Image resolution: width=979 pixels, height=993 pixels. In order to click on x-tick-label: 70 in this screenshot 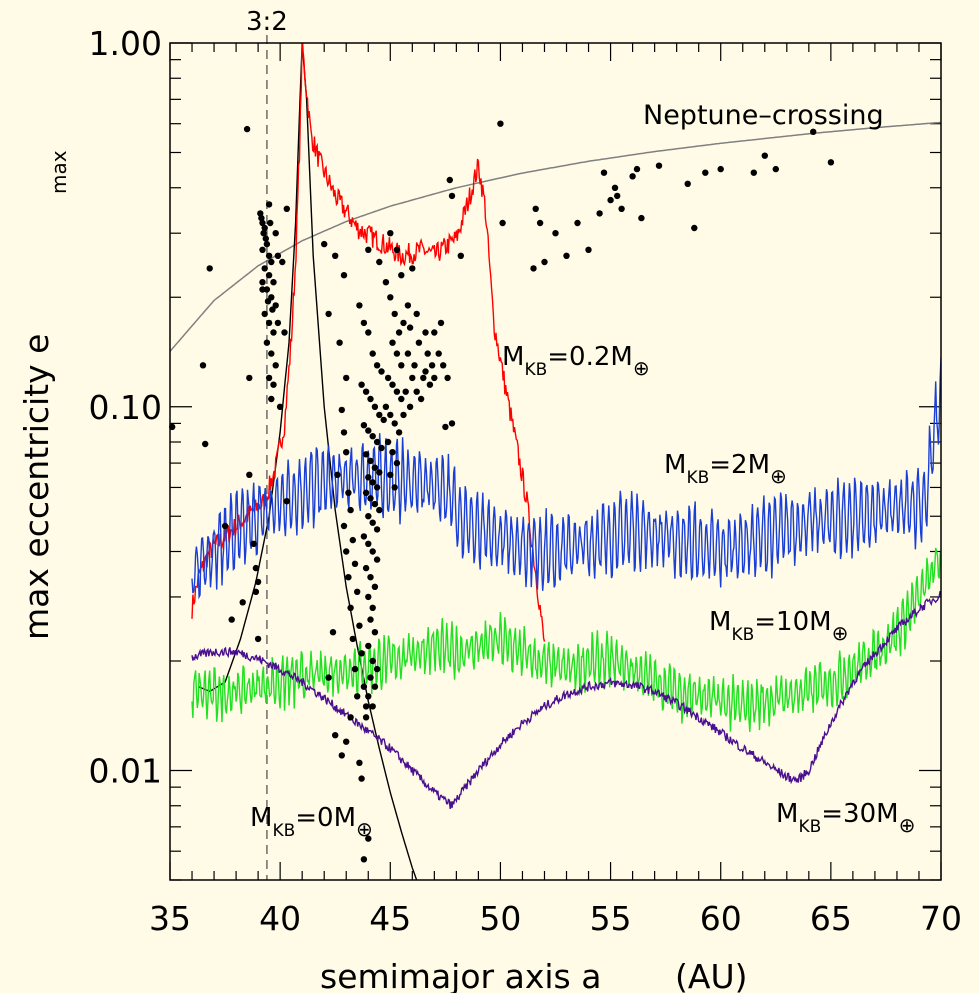, I will do `click(941, 918)`.